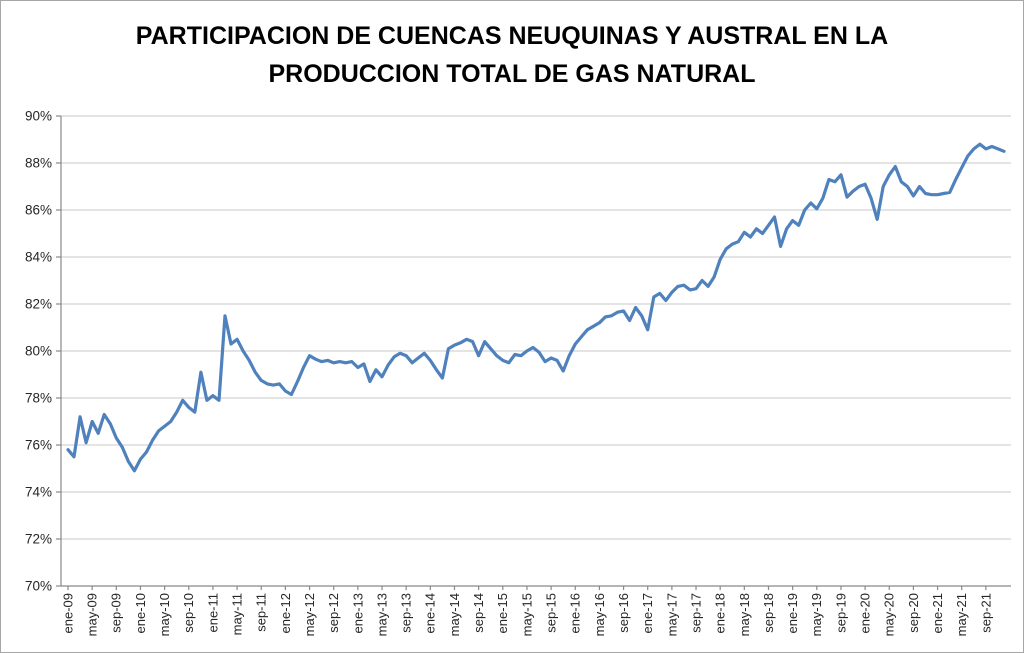 The width and height of the screenshot is (1024, 653). What do you see at coordinates (720, 613) in the screenshot?
I see `x-tick-label: ene-18` at bounding box center [720, 613].